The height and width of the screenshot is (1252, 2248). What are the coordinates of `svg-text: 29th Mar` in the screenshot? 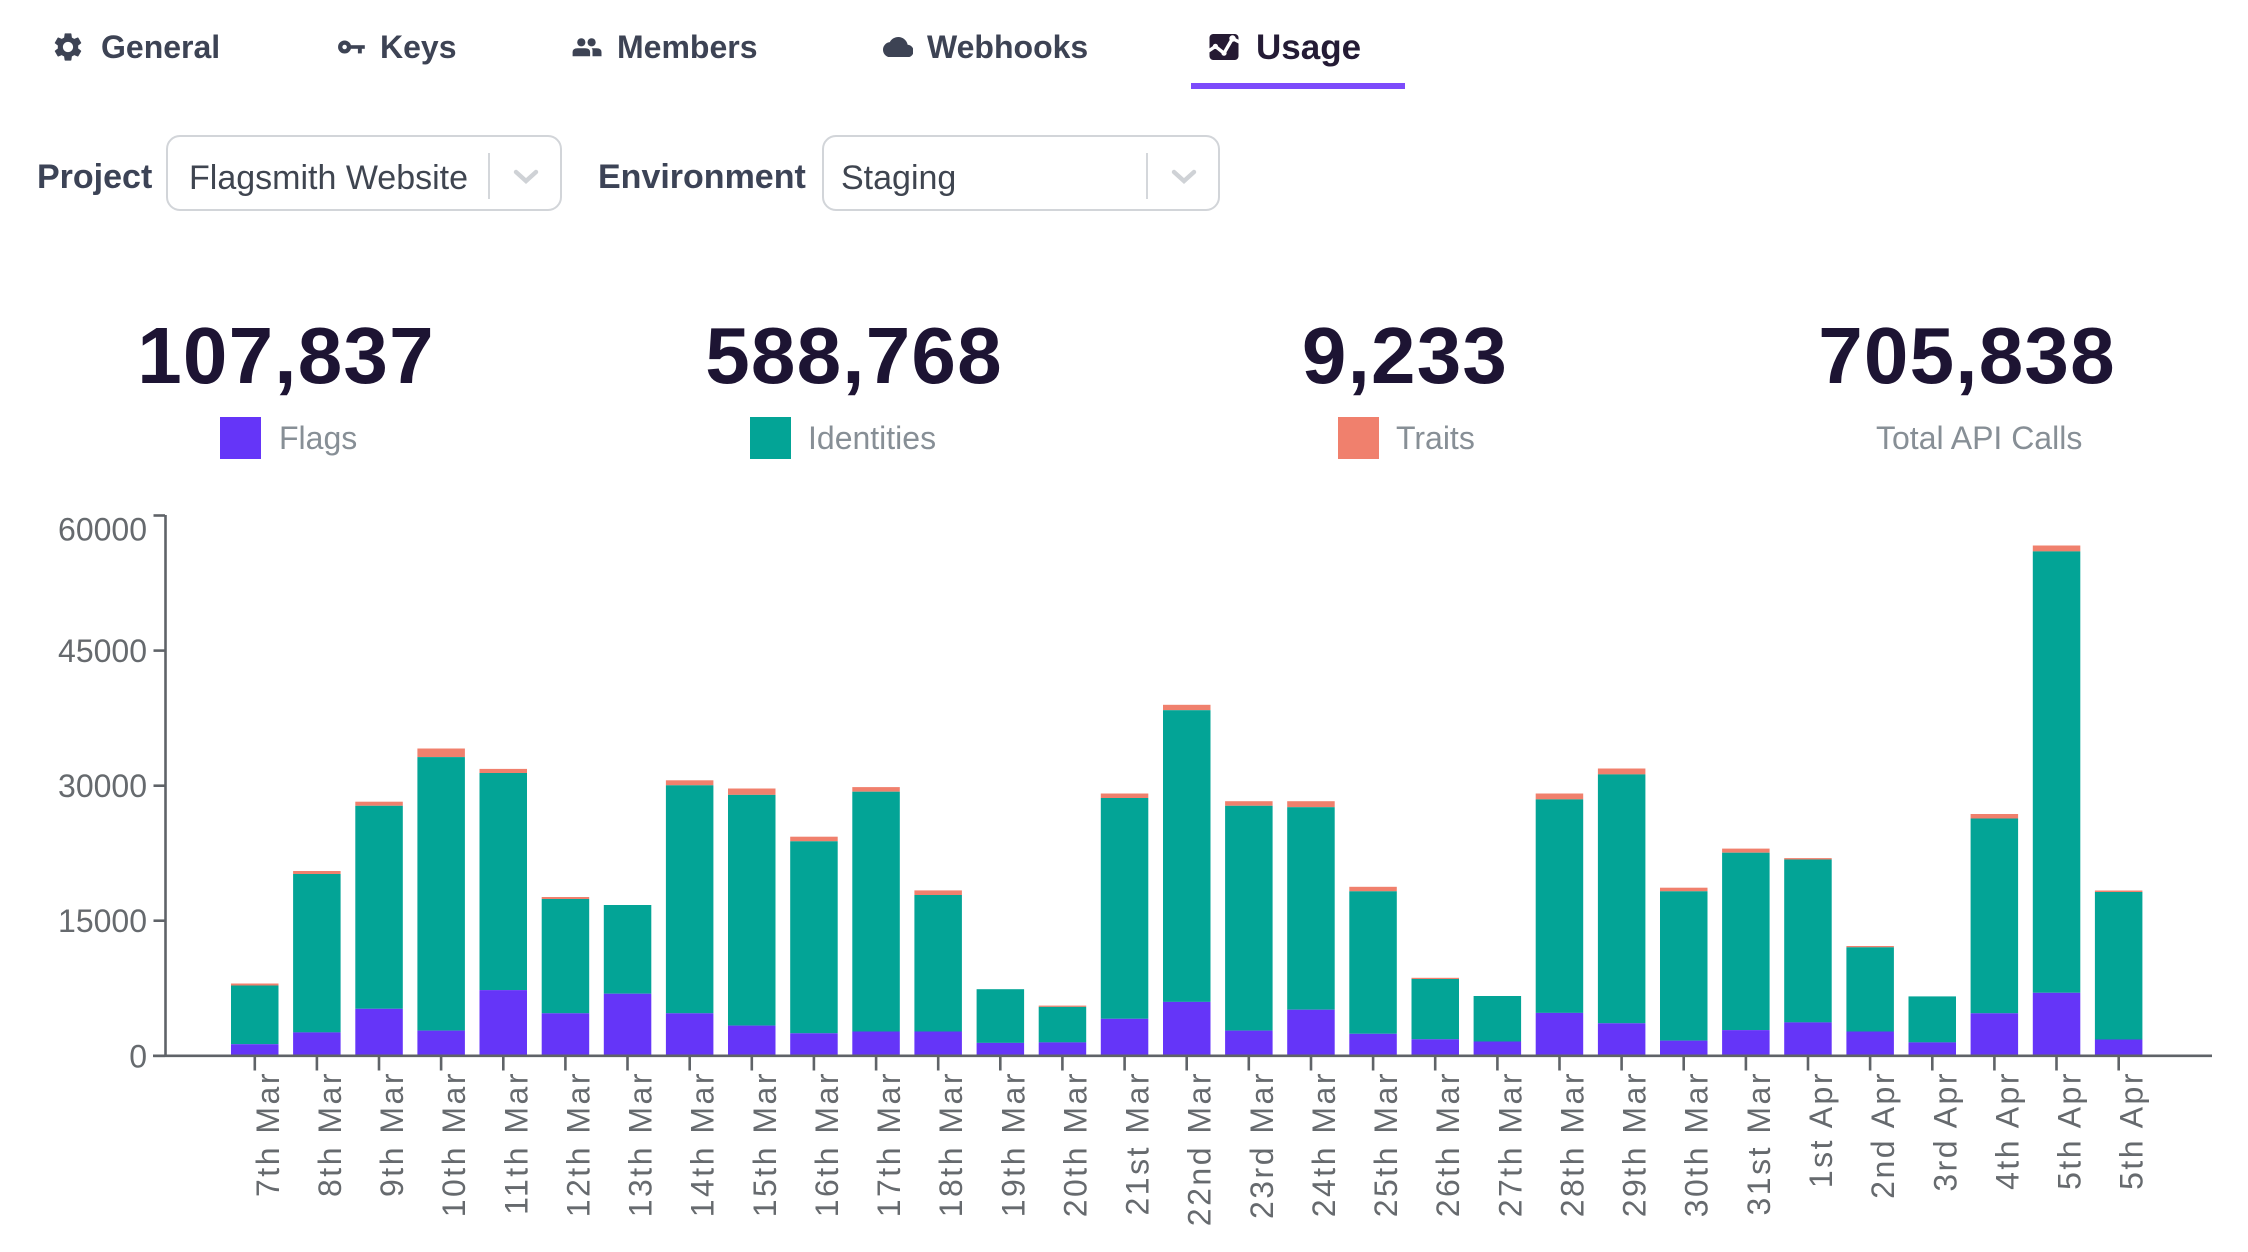 It's located at (1635, 1144).